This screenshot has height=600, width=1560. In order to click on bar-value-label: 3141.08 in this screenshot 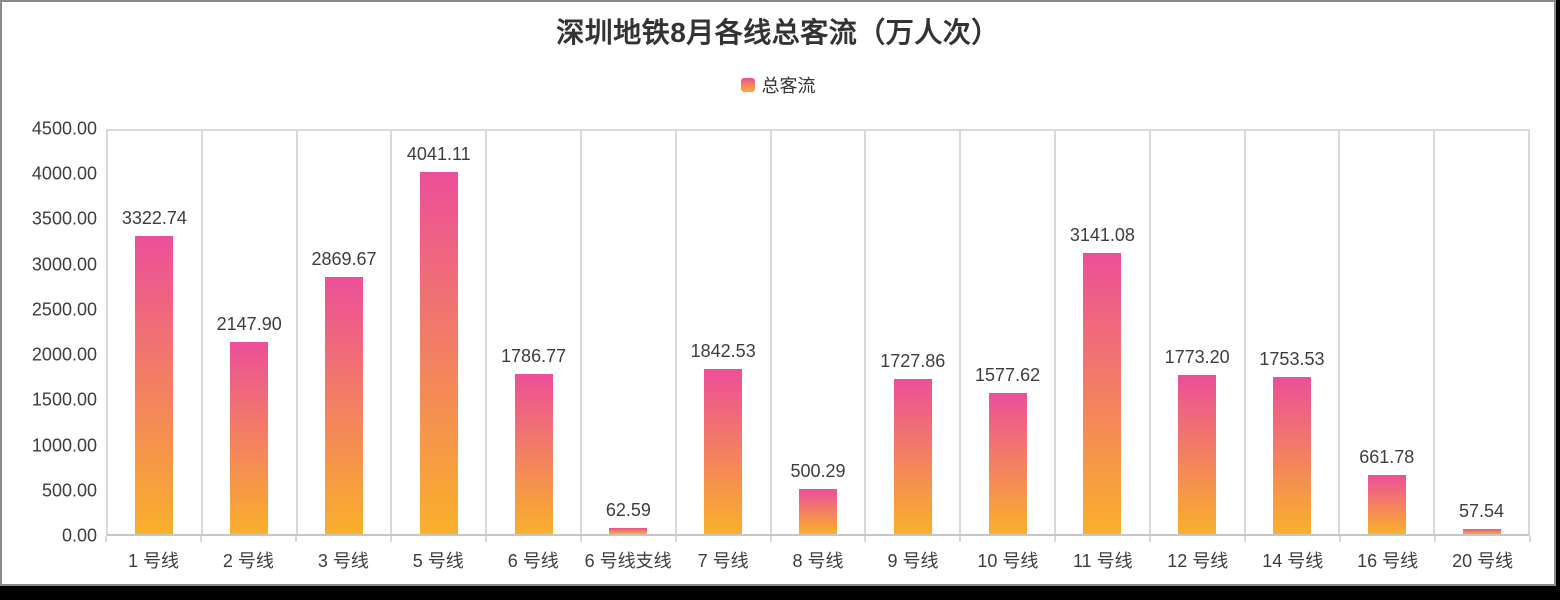, I will do `click(1102, 234)`.